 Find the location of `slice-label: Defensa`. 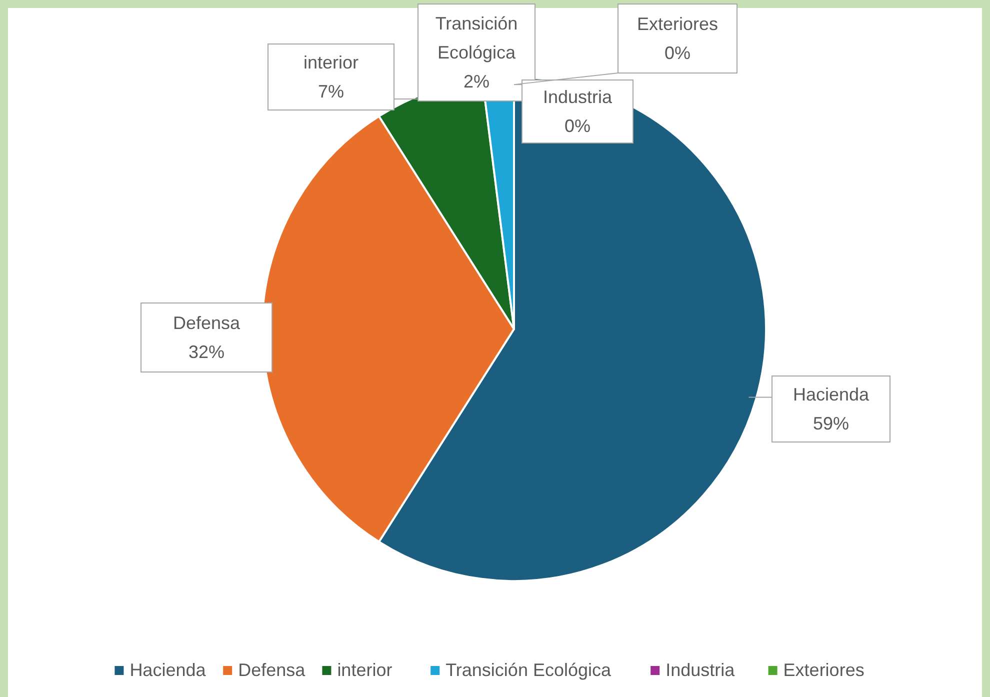

slice-label: Defensa is located at coordinates (207, 323).